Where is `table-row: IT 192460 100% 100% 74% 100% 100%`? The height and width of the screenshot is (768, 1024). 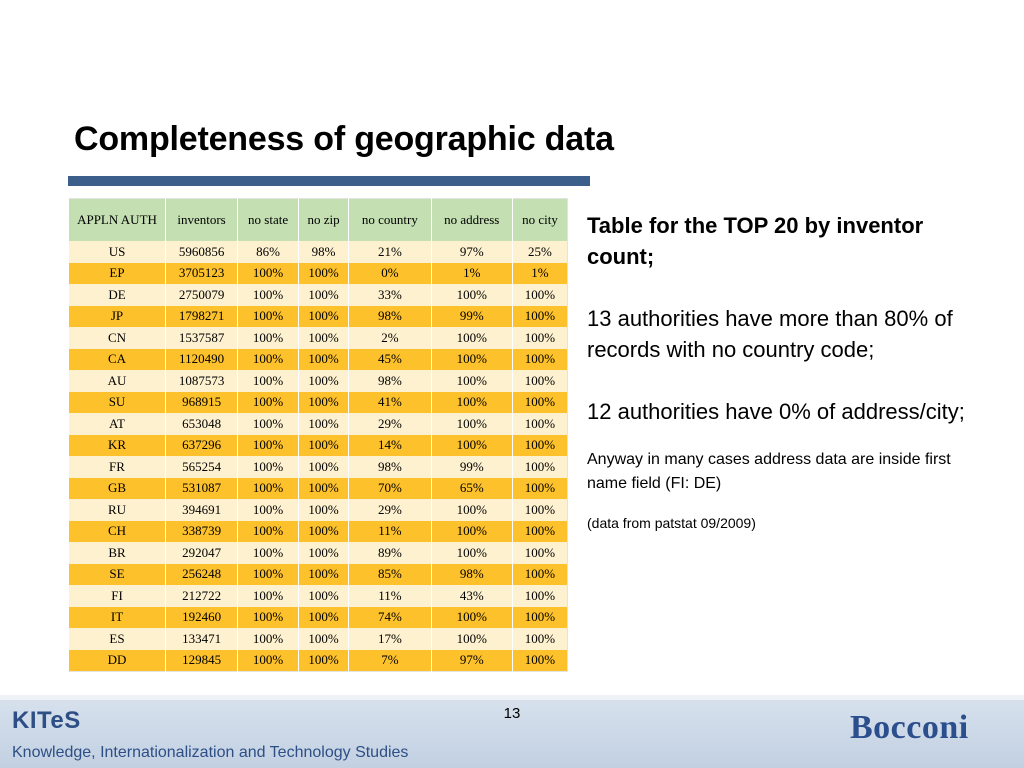
table-row: IT 192460 100% 100% 74% 100% 100% is located at coordinates (318, 617).